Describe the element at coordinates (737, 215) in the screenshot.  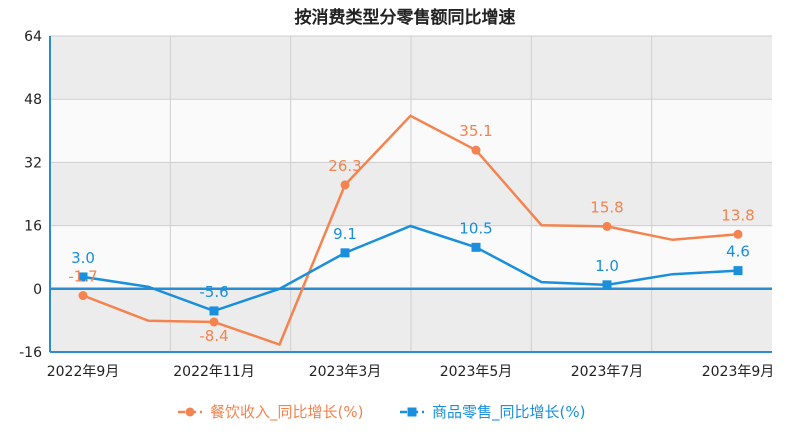
I see `data-label: 13.8` at that location.